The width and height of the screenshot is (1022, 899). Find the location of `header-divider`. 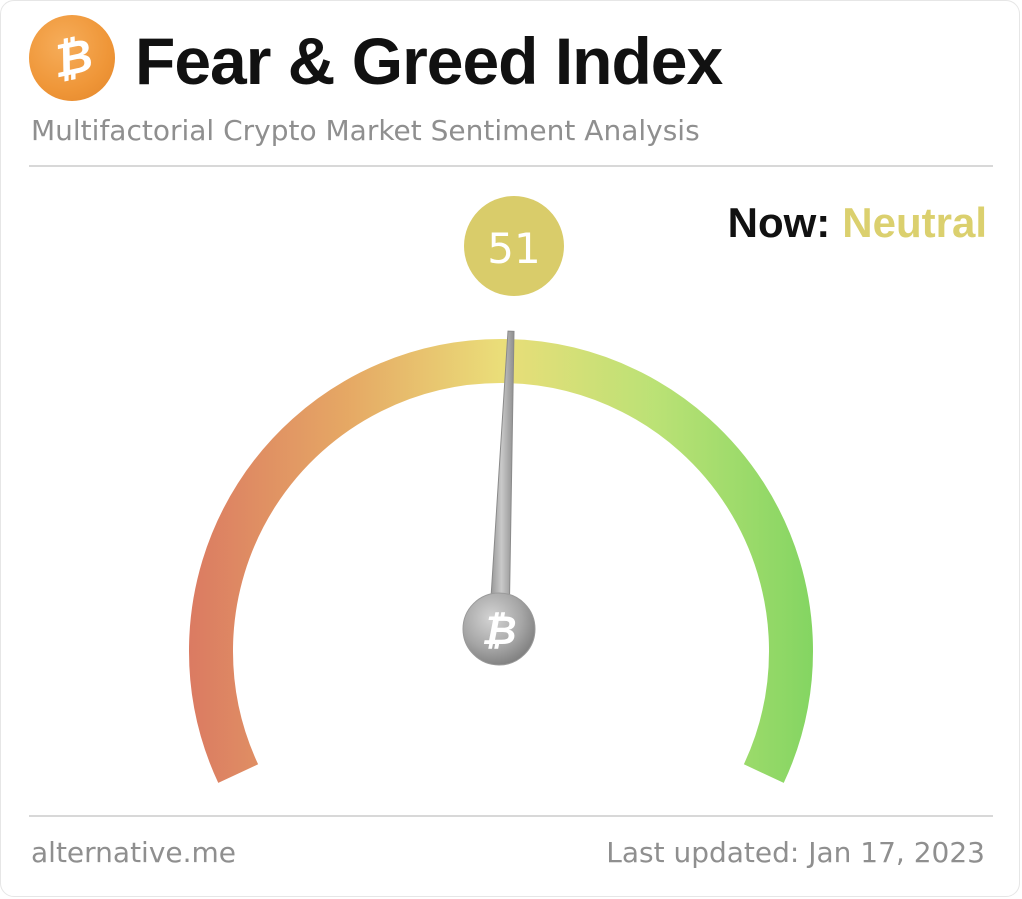

header-divider is located at coordinates (511, 166).